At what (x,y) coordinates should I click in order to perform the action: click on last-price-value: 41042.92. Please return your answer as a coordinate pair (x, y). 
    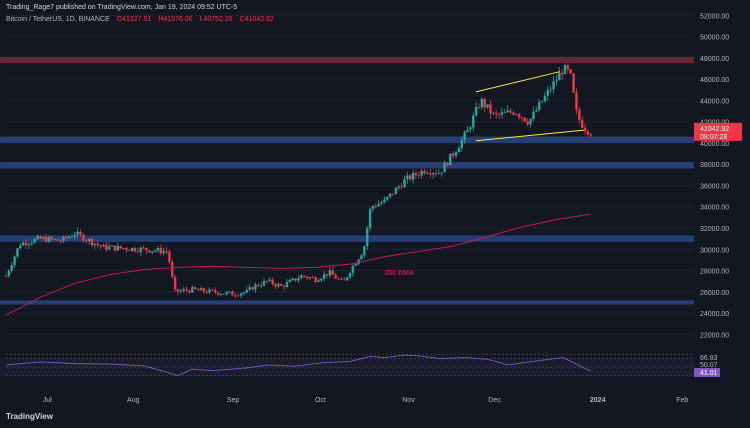
    Looking at the image, I should click on (714, 129).